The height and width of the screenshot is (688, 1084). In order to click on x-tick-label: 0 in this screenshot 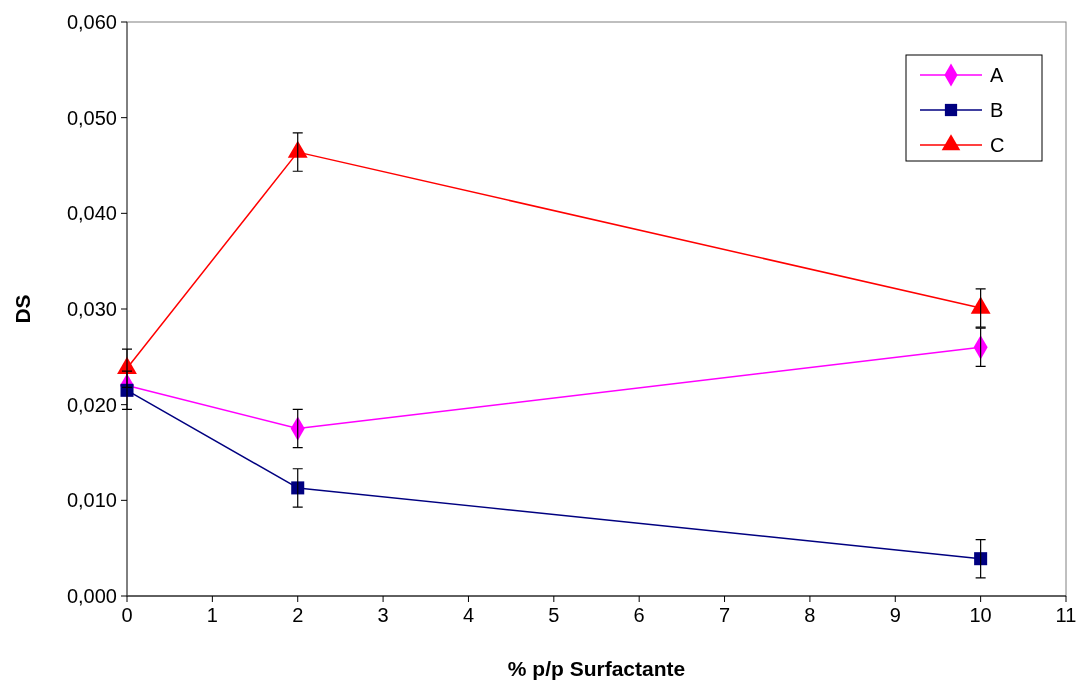, I will do `click(127, 615)`.